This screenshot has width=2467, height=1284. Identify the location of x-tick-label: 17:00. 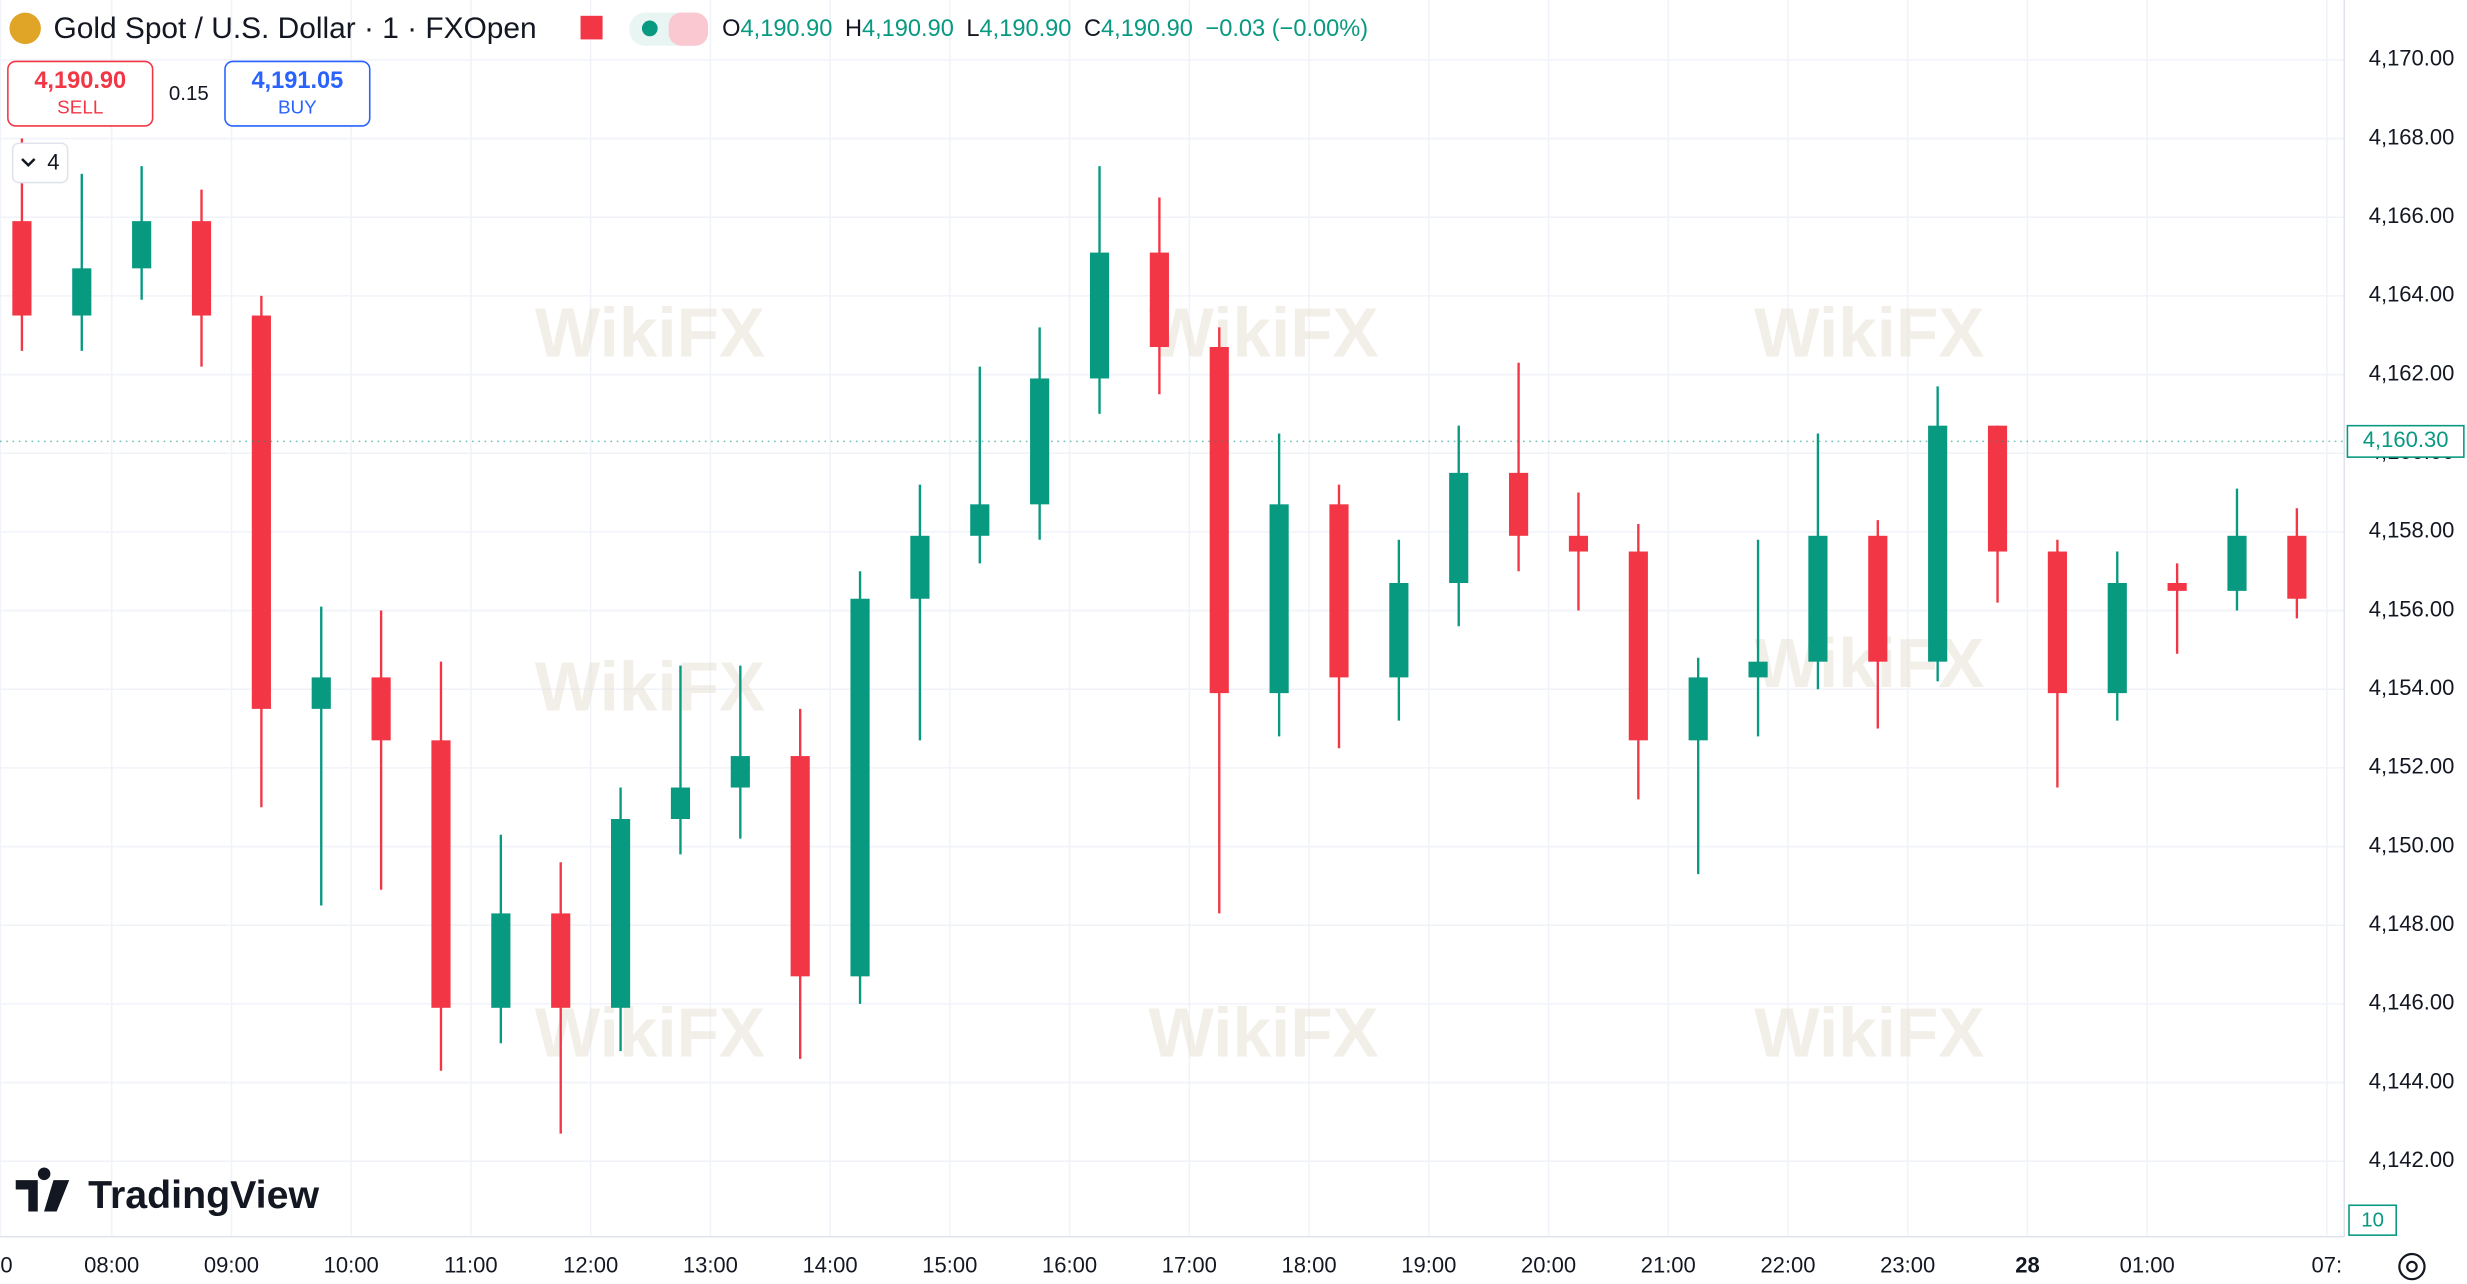
(1189, 1264).